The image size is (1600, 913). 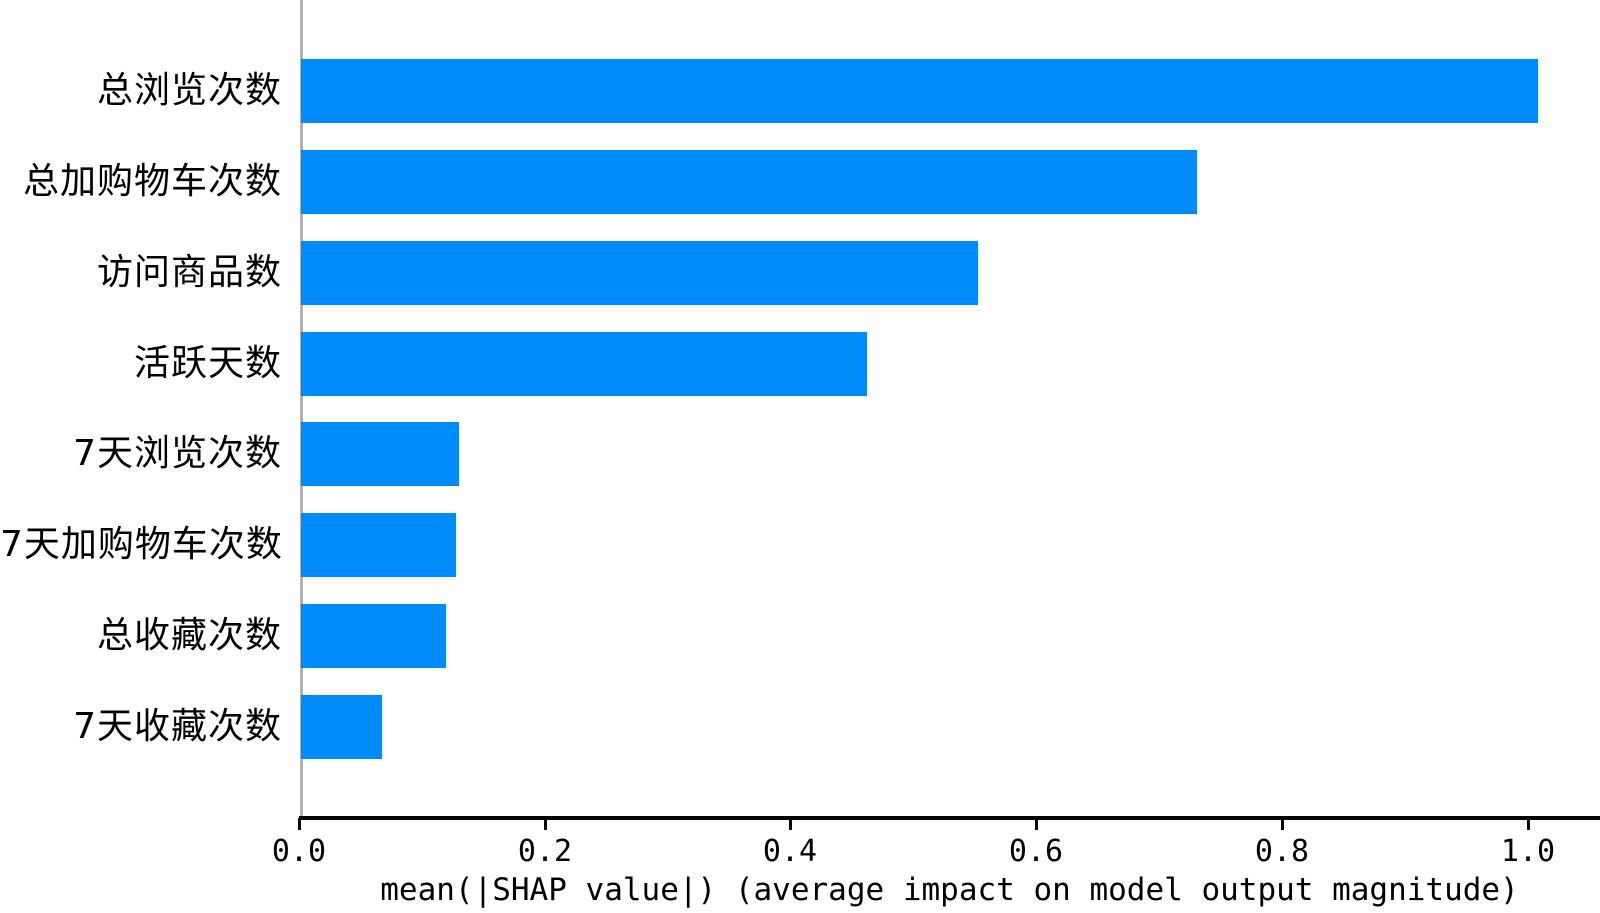 I want to click on y-tick-label: 7天收藏次数, so click(x=177, y=727).